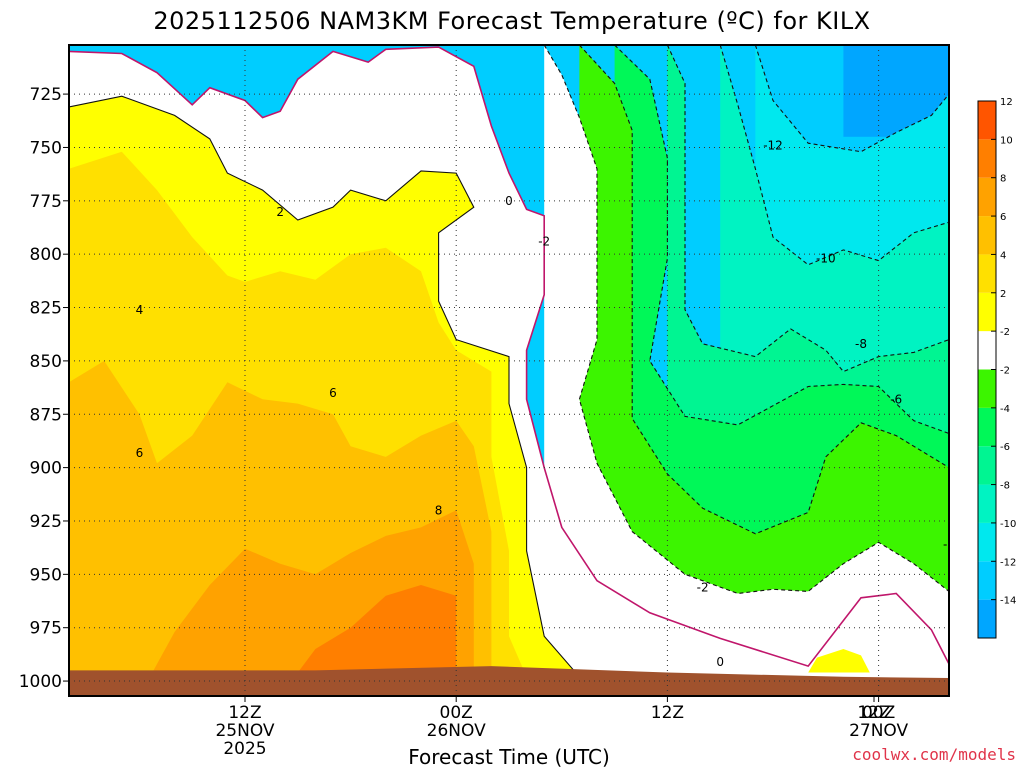  Describe the element at coordinates (826, 259) in the screenshot. I see `contour-label: -10` at that location.